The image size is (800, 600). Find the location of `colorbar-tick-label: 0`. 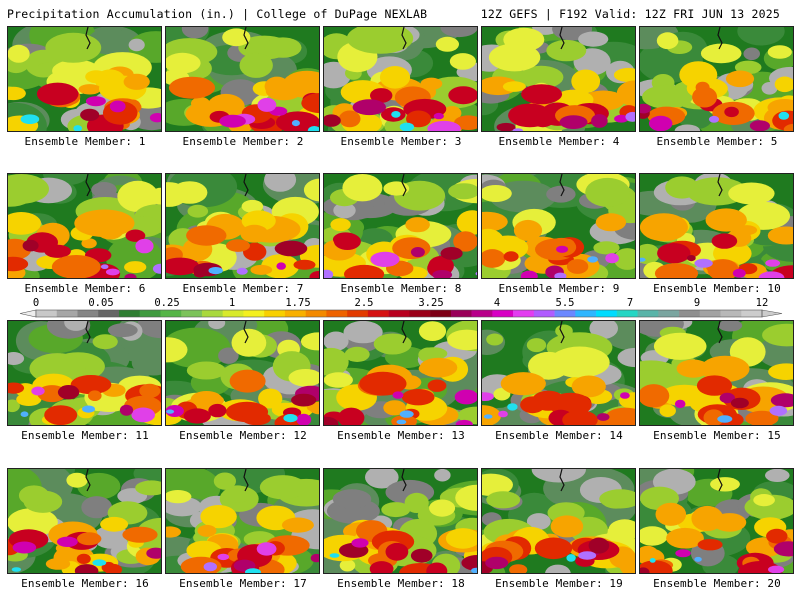

colorbar-tick-label: 0 is located at coordinates (36, 303).